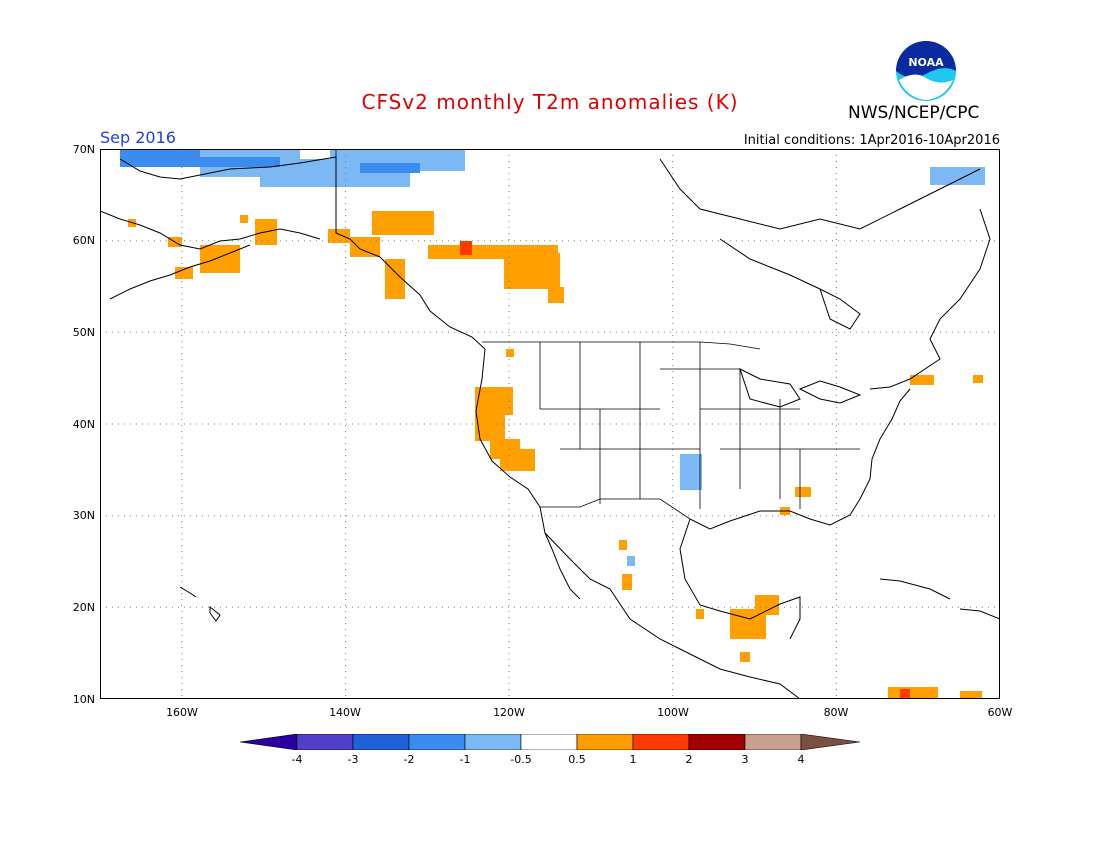 The height and width of the screenshot is (850, 1100). I want to click on colorbar-label: -1, so click(465, 759).